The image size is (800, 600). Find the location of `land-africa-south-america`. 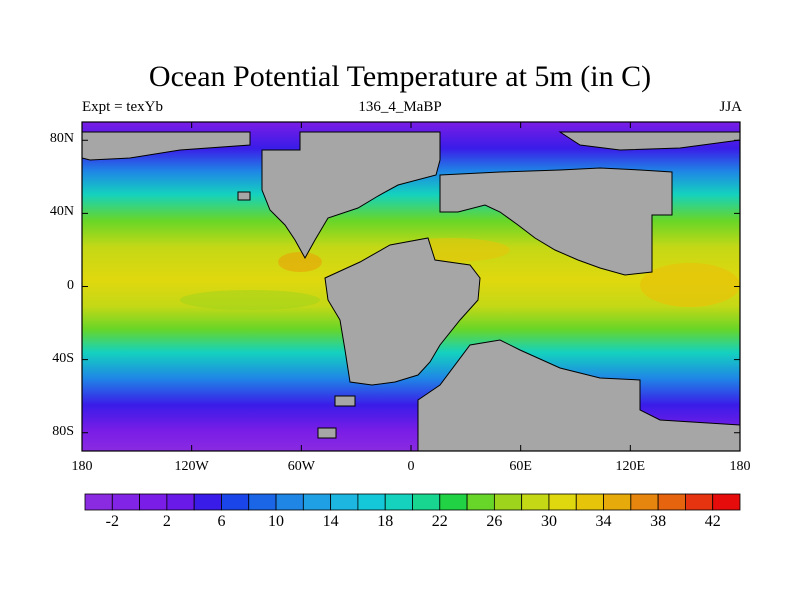

land-africa-south-america is located at coordinates (402, 311).